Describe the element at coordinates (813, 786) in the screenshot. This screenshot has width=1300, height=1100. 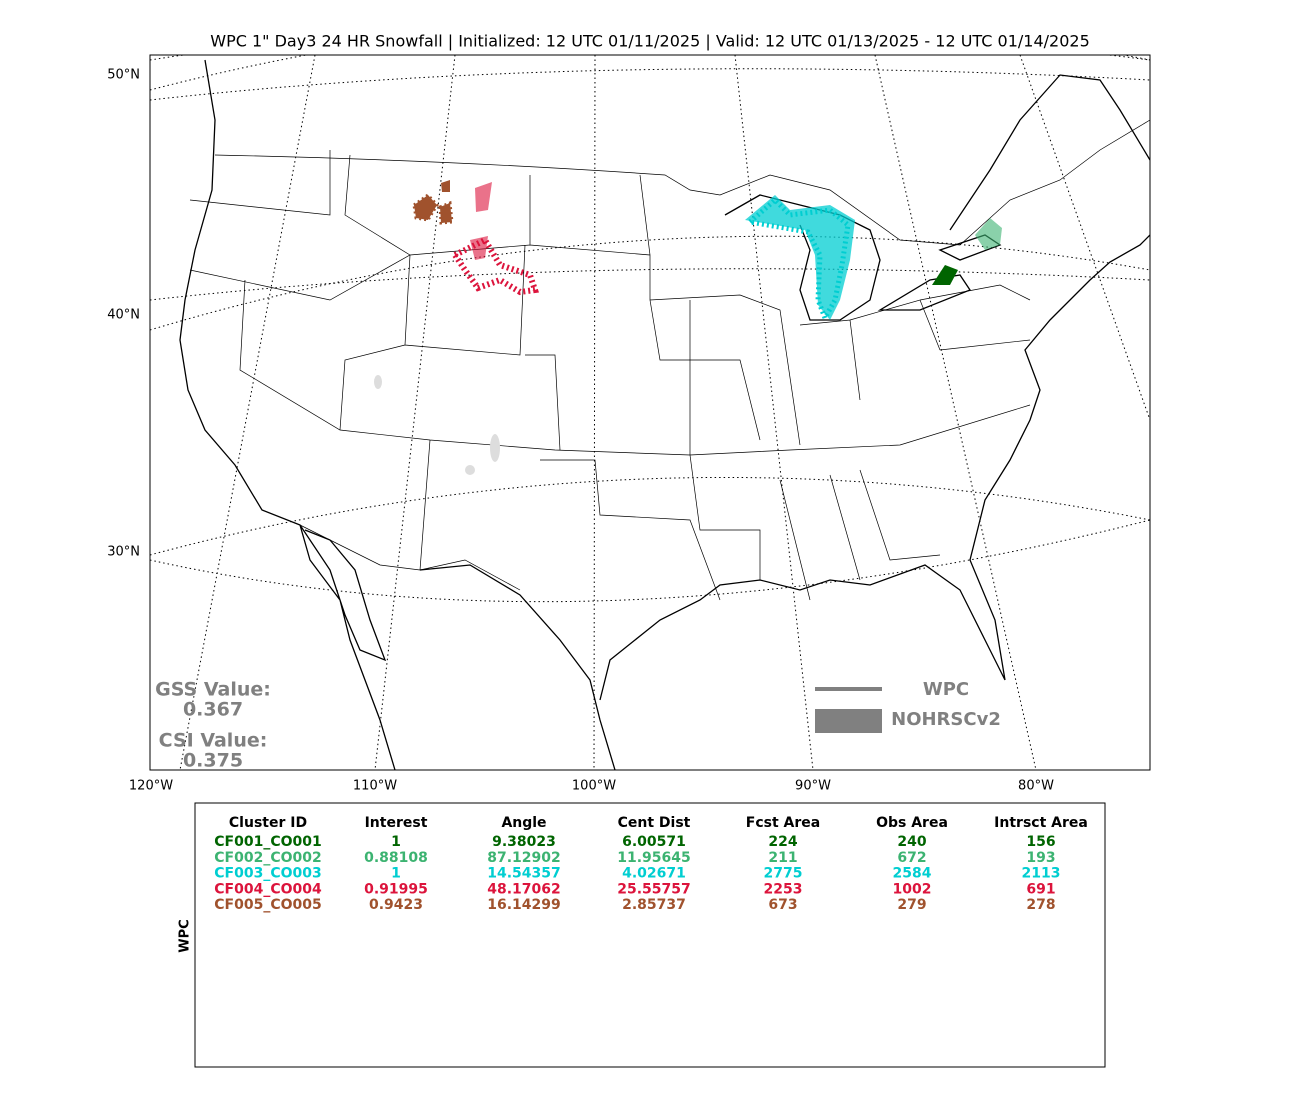
I see `lon-label: 90°W` at that location.